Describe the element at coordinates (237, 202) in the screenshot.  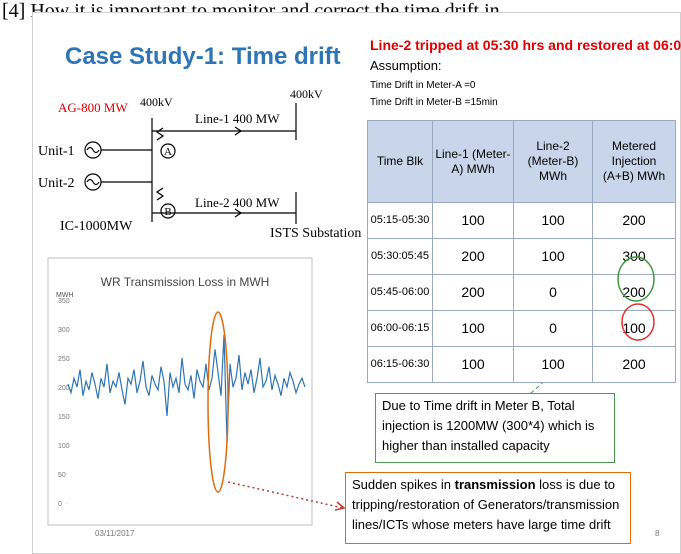
I see `line-label: Line-2 400 MW` at that location.